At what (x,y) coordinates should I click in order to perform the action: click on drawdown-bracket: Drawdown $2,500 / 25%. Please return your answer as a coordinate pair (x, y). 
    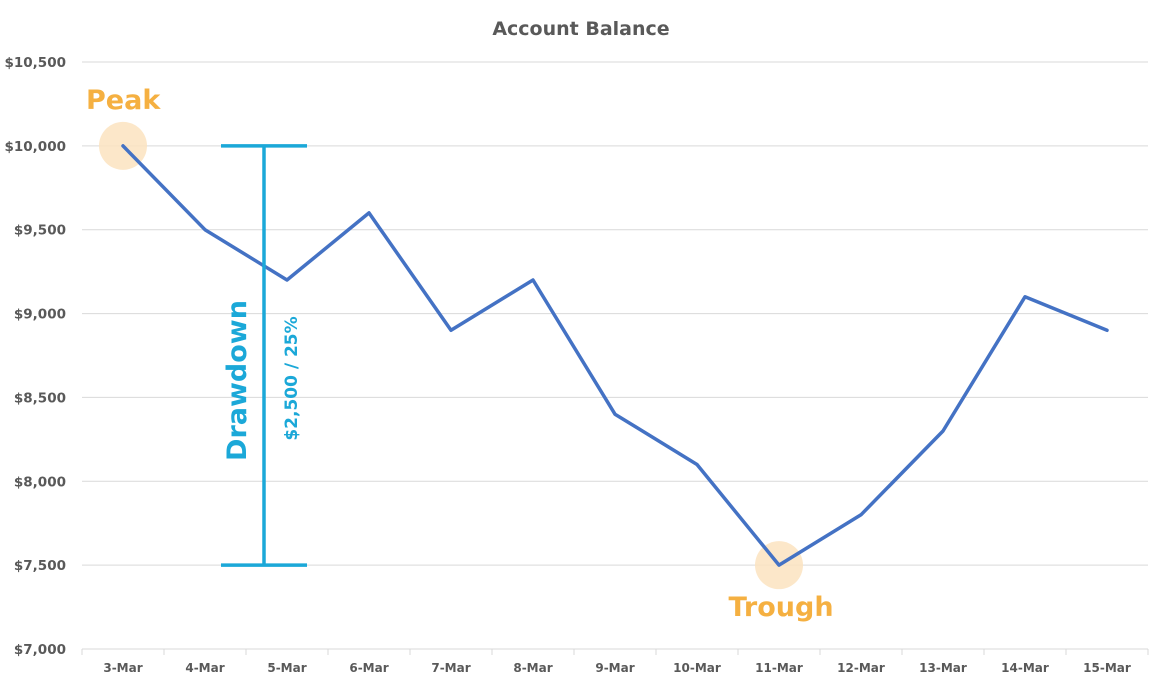
    Looking at the image, I should click on (264, 355).